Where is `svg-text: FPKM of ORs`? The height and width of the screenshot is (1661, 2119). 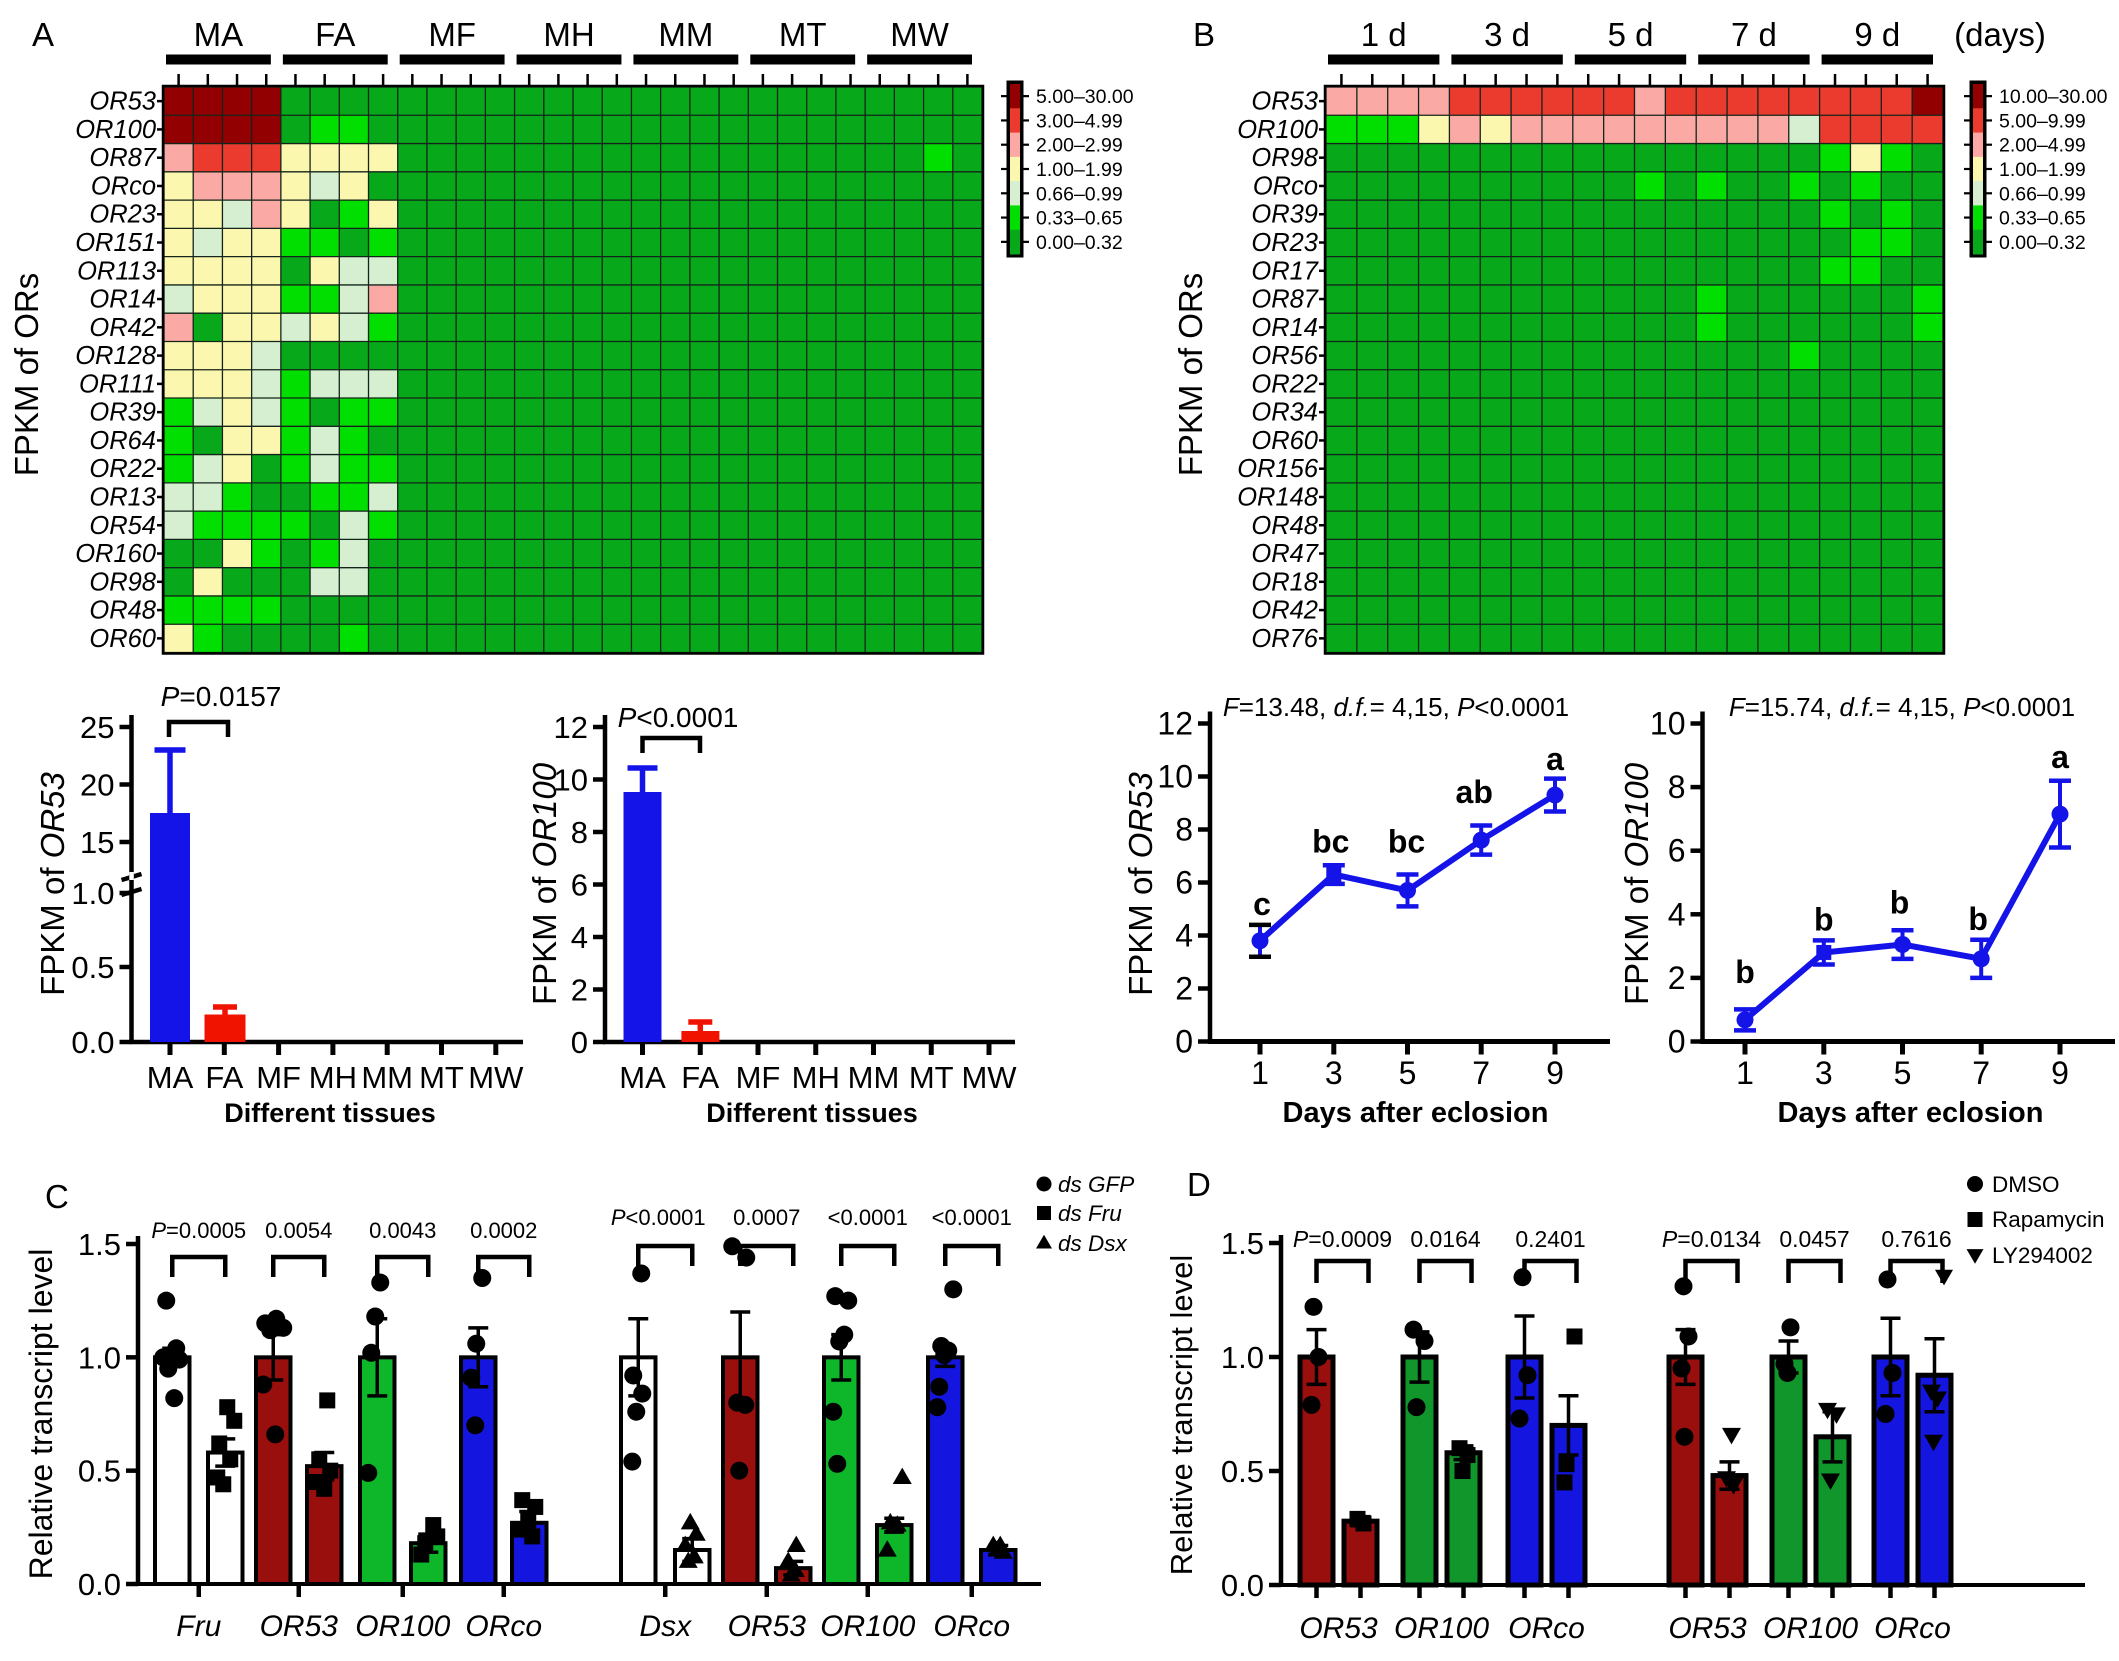
svg-text: FPKM of ORs is located at coordinates (1190, 375).